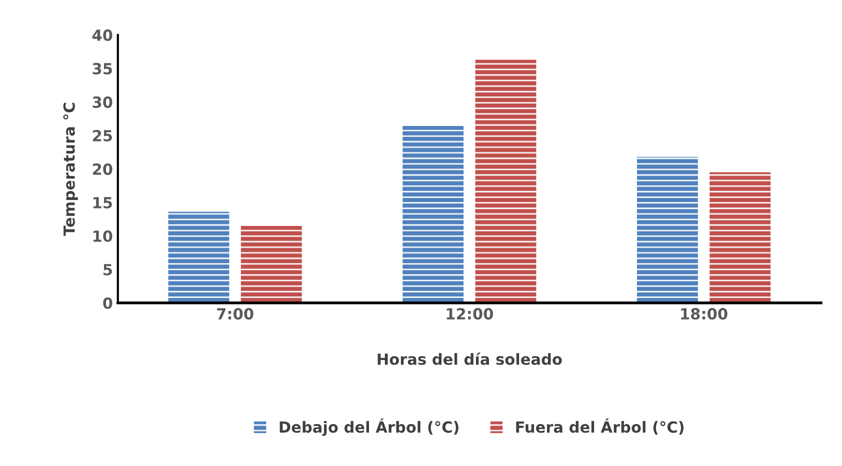 The image size is (842, 466). I want to click on y-axis-title: Temperatura °C, so click(70, 169).